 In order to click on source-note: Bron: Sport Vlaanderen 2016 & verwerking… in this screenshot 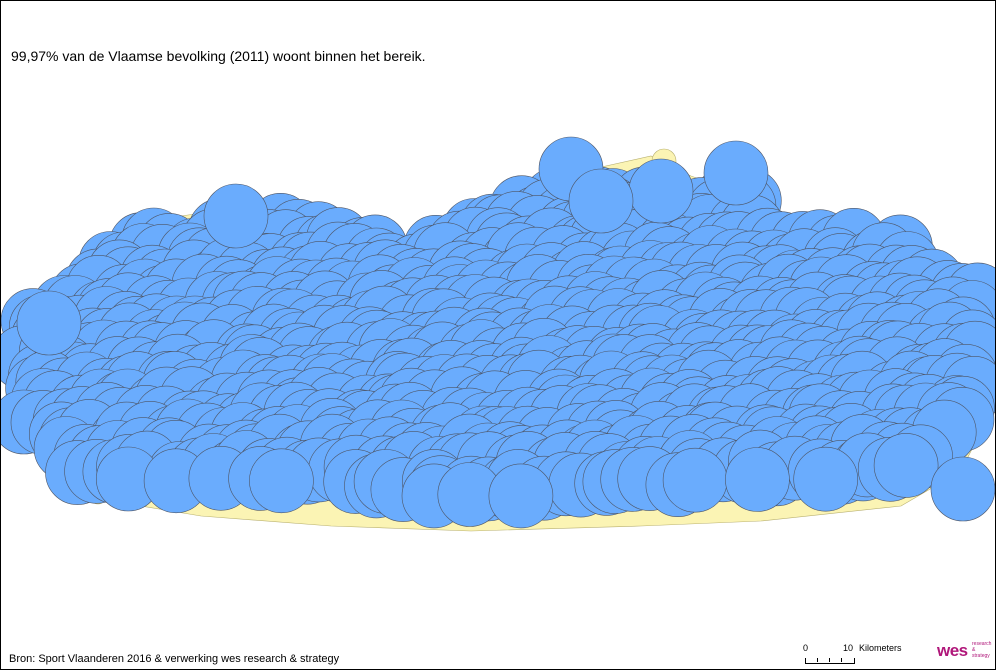, I will do `click(174, 659)`.